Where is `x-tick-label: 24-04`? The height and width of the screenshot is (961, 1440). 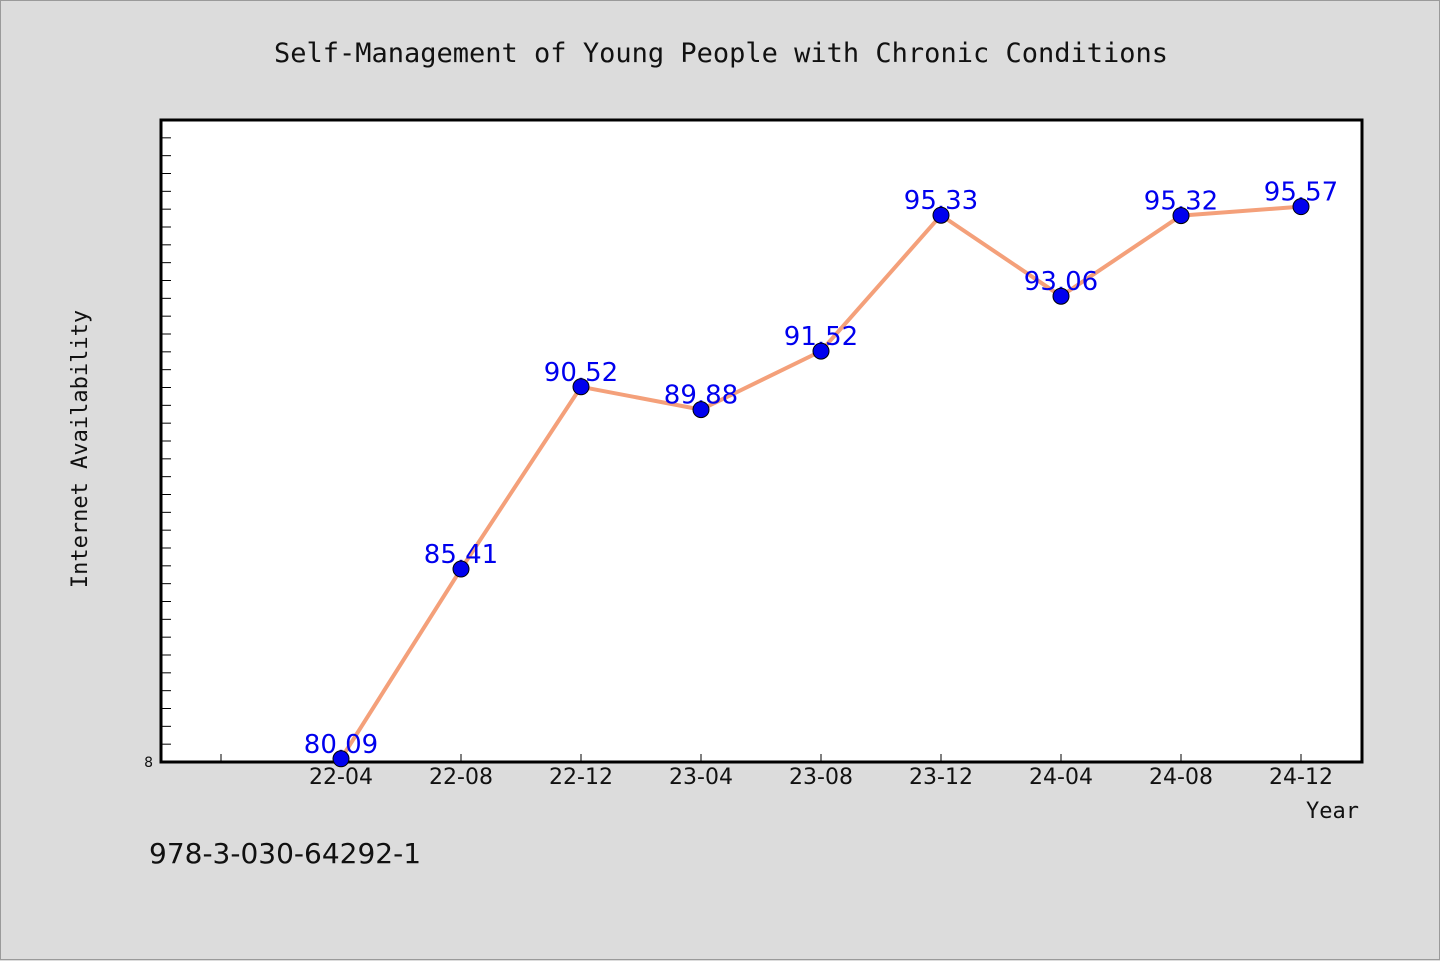
x-tick-label: 24-04 is located at coordinates (1061, 777).